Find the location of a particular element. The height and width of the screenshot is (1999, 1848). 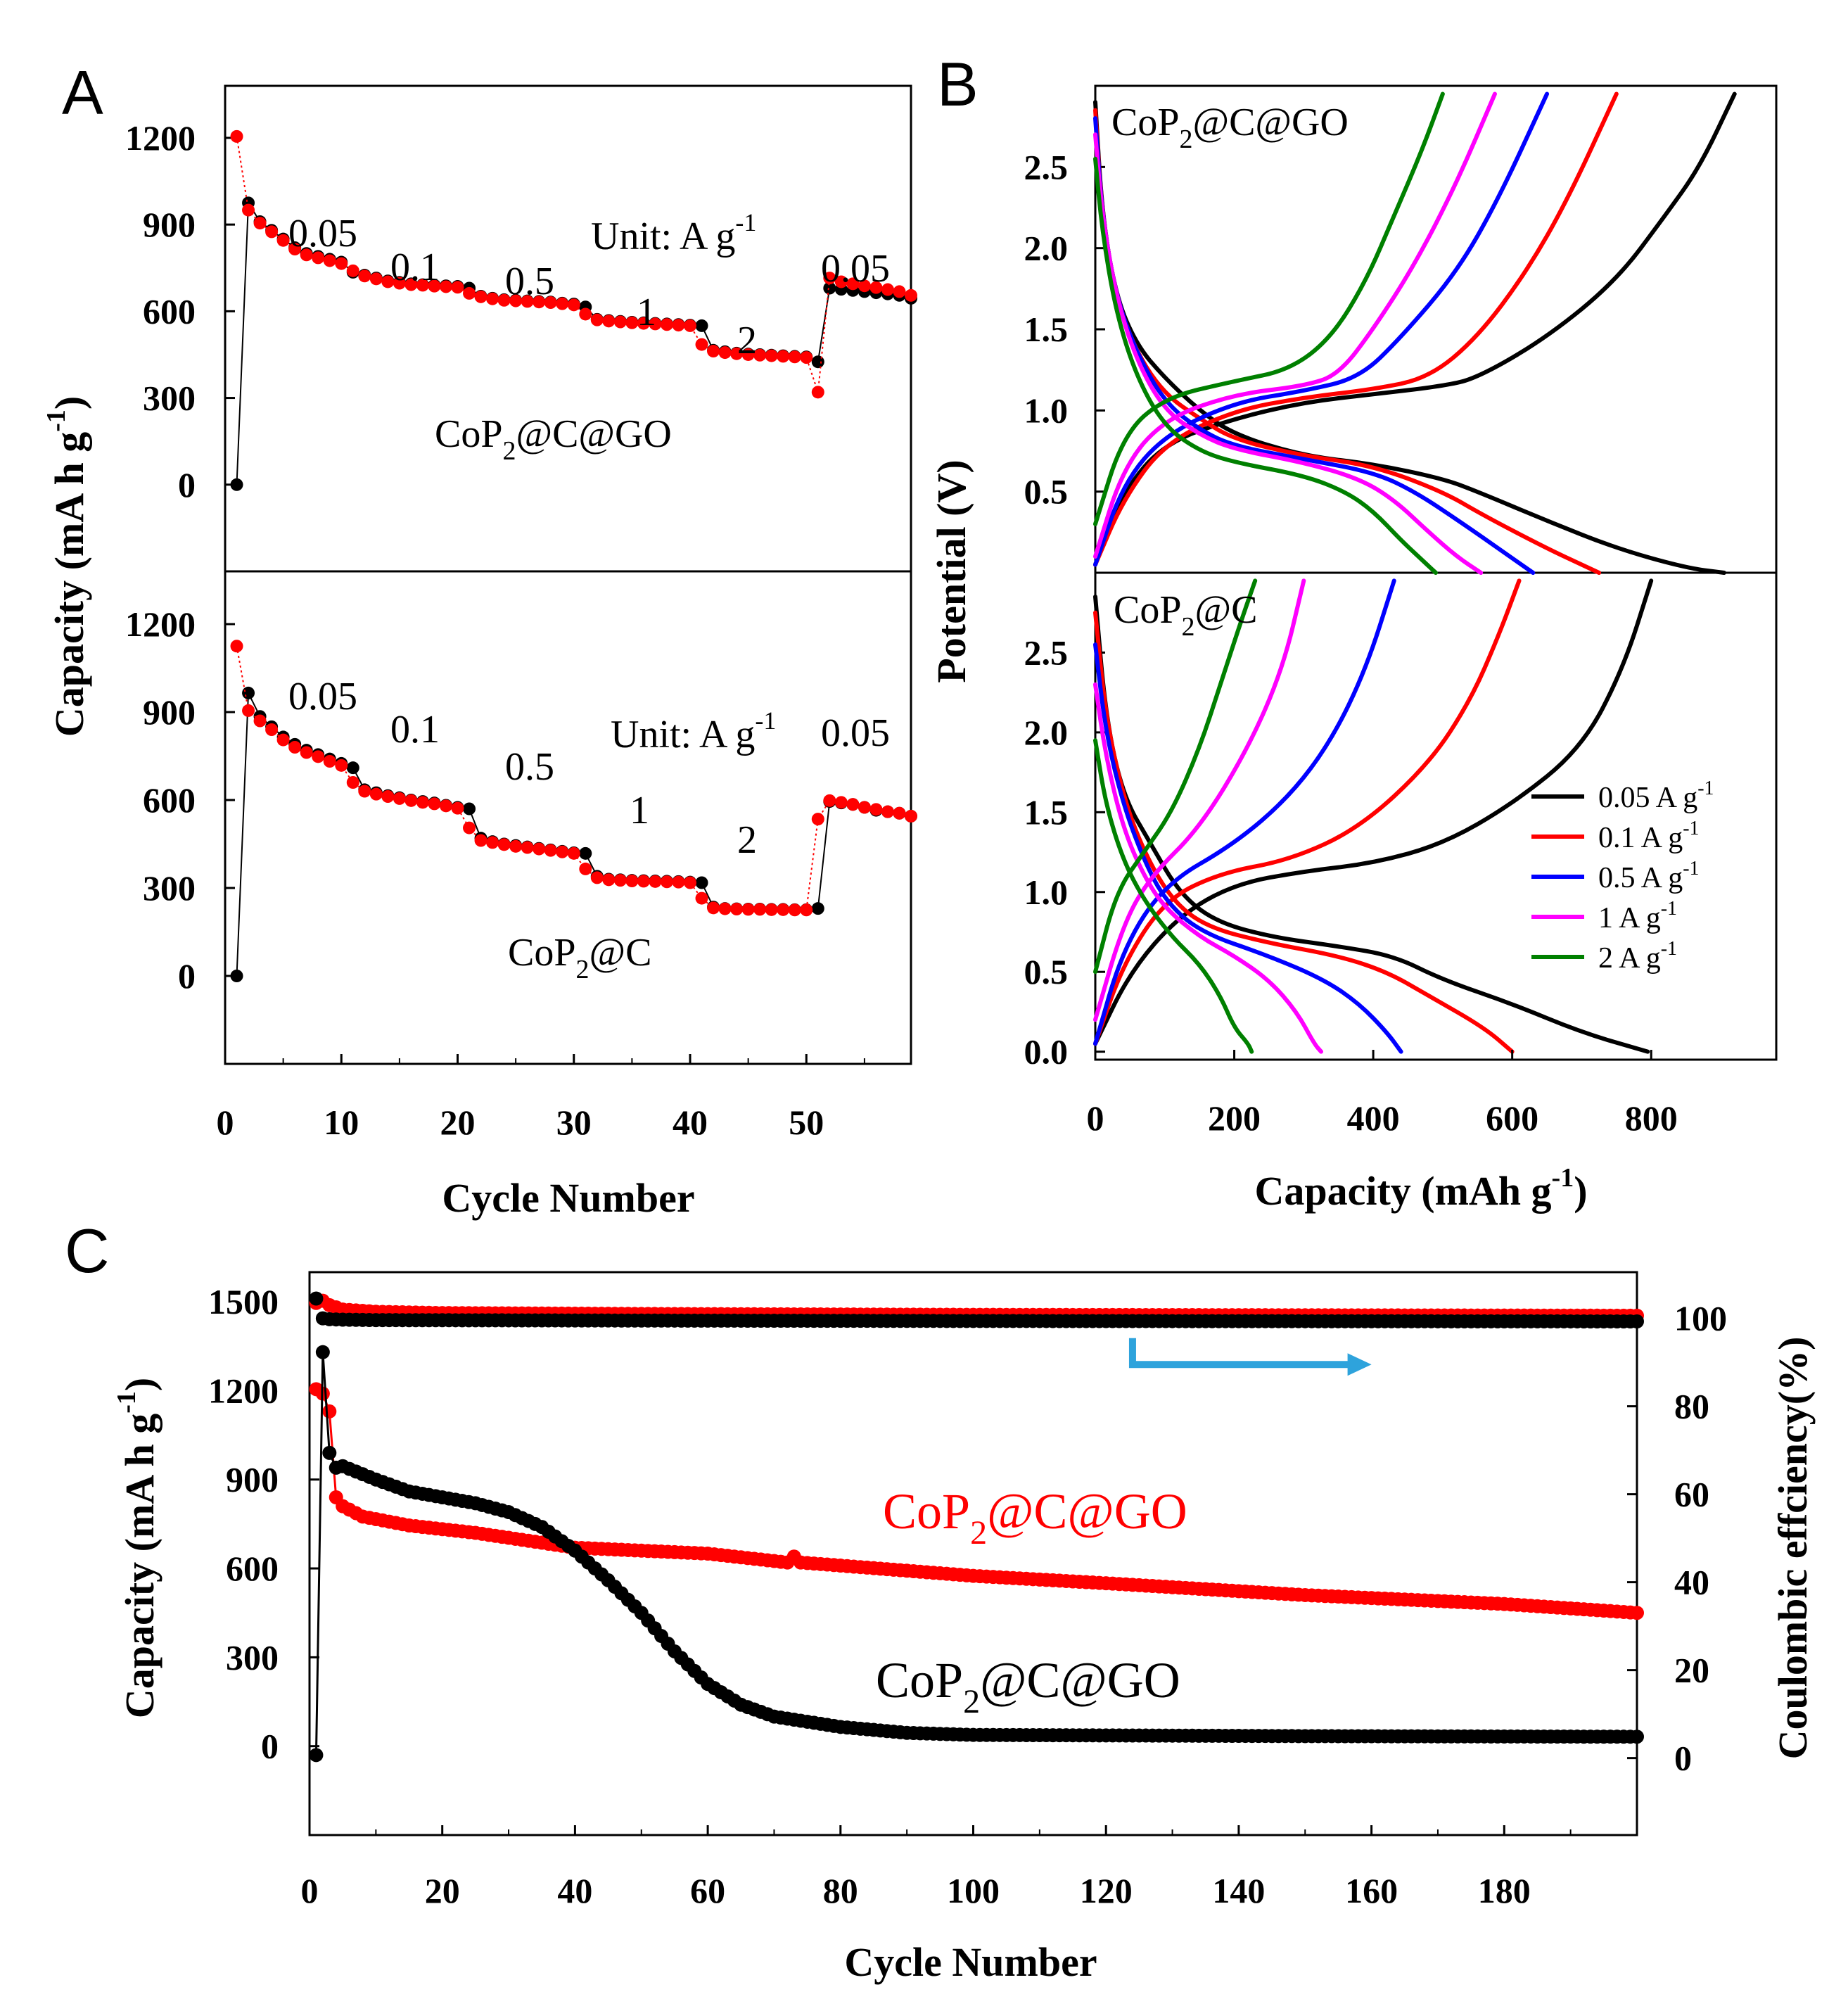

charge-curve-0.5 is located at coordinates (1244, 812).